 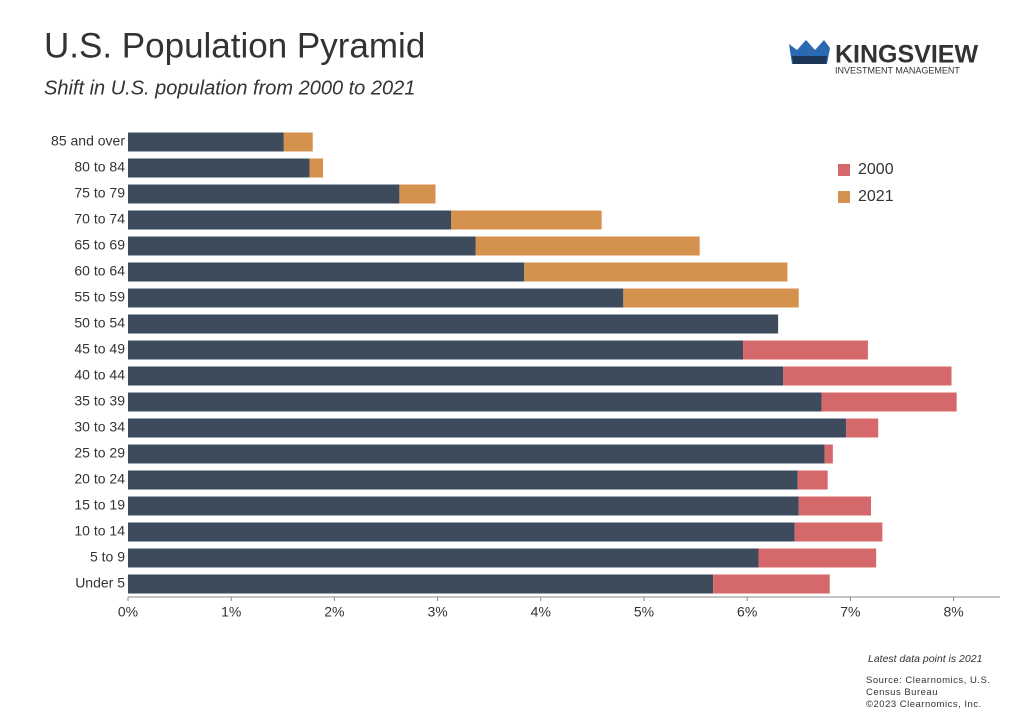 What do you see at coordinates (876, 169) in the screenshot?
I see `legend-label: 2000` at bounding box center [876, 169].